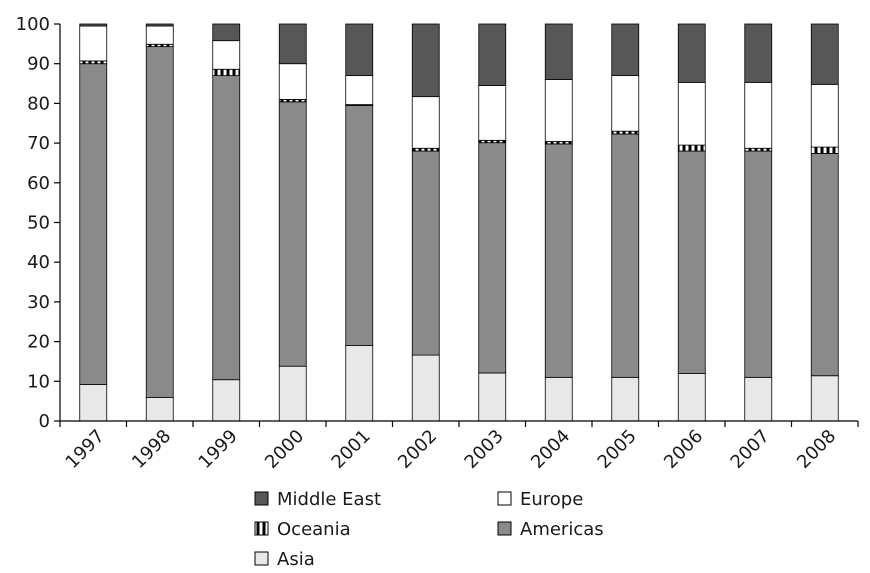  Describe the element at coordinates (359, 90) in the screenshot. I see `bar-segment-europe-2001` at that location.